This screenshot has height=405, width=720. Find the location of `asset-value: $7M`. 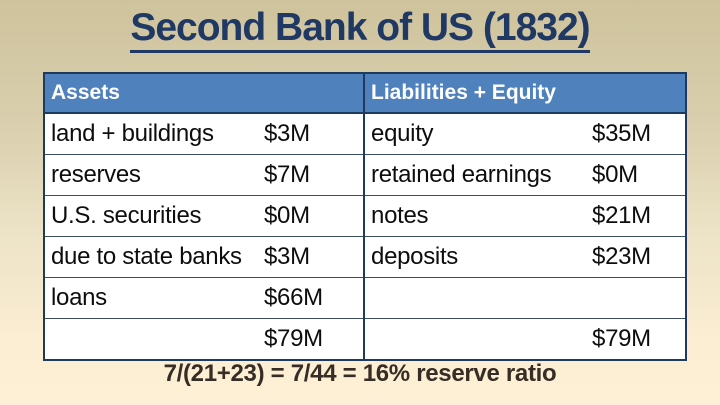

asset-value: $7M is located at coordinates (314, 175).